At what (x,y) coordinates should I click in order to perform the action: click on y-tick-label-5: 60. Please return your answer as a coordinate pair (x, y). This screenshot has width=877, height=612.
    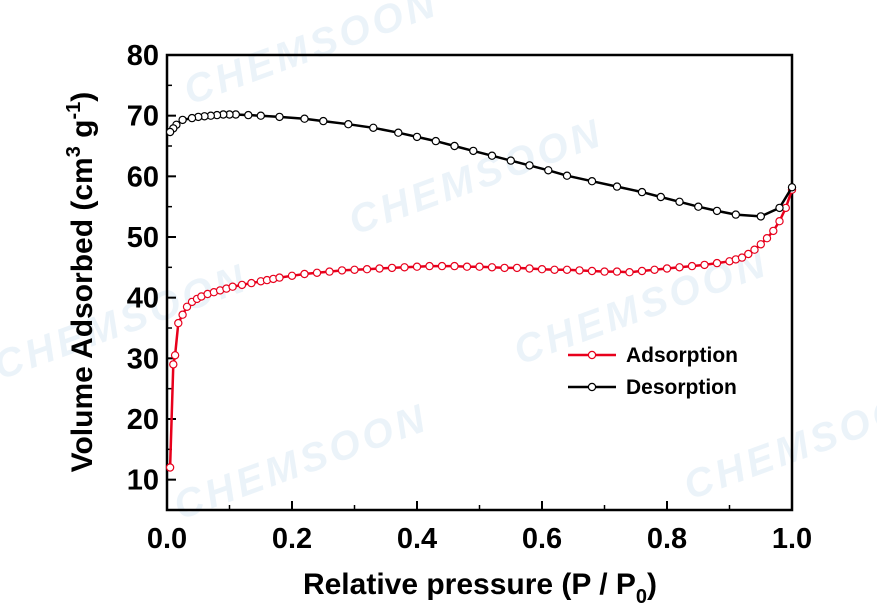
    Looking at the image, I should click on (143, 177).